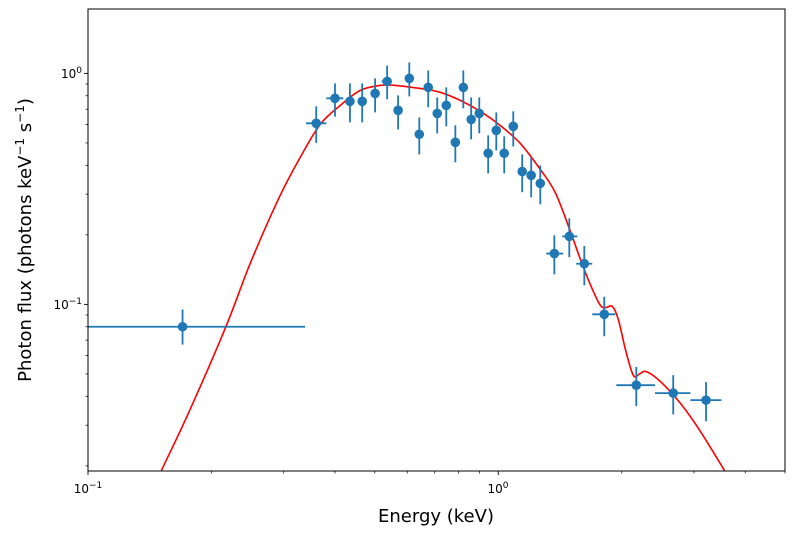 This screenshot has width=795, height=535. Describe the element at coordinates (67, 304) in the screenshot. I see `y-tick-label: 10⁻¹` at that location.